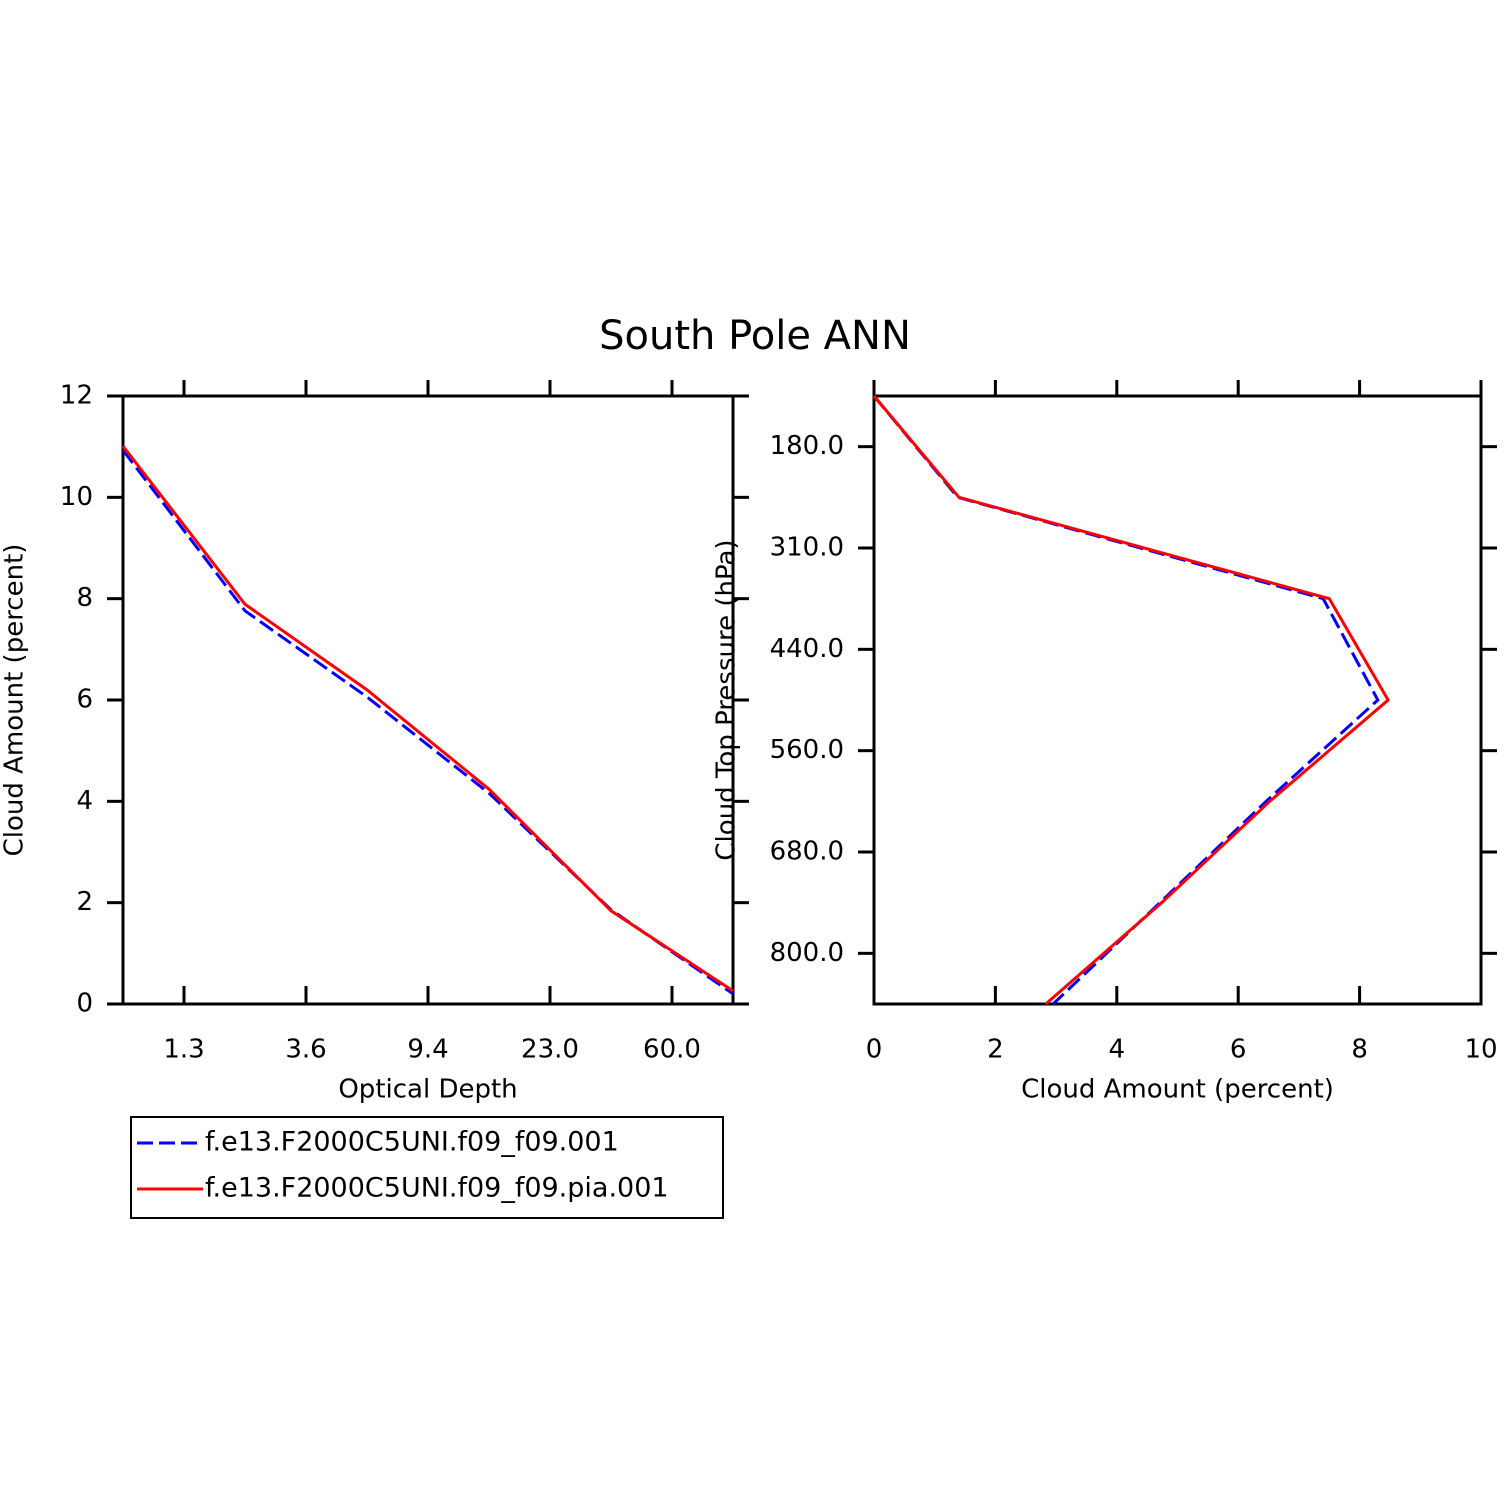 This screenshot has width=1510, height=1510. Describe the element at coordinates (1480, 1050) in the screenshot. I see `x-tick-label: 10` at that location.